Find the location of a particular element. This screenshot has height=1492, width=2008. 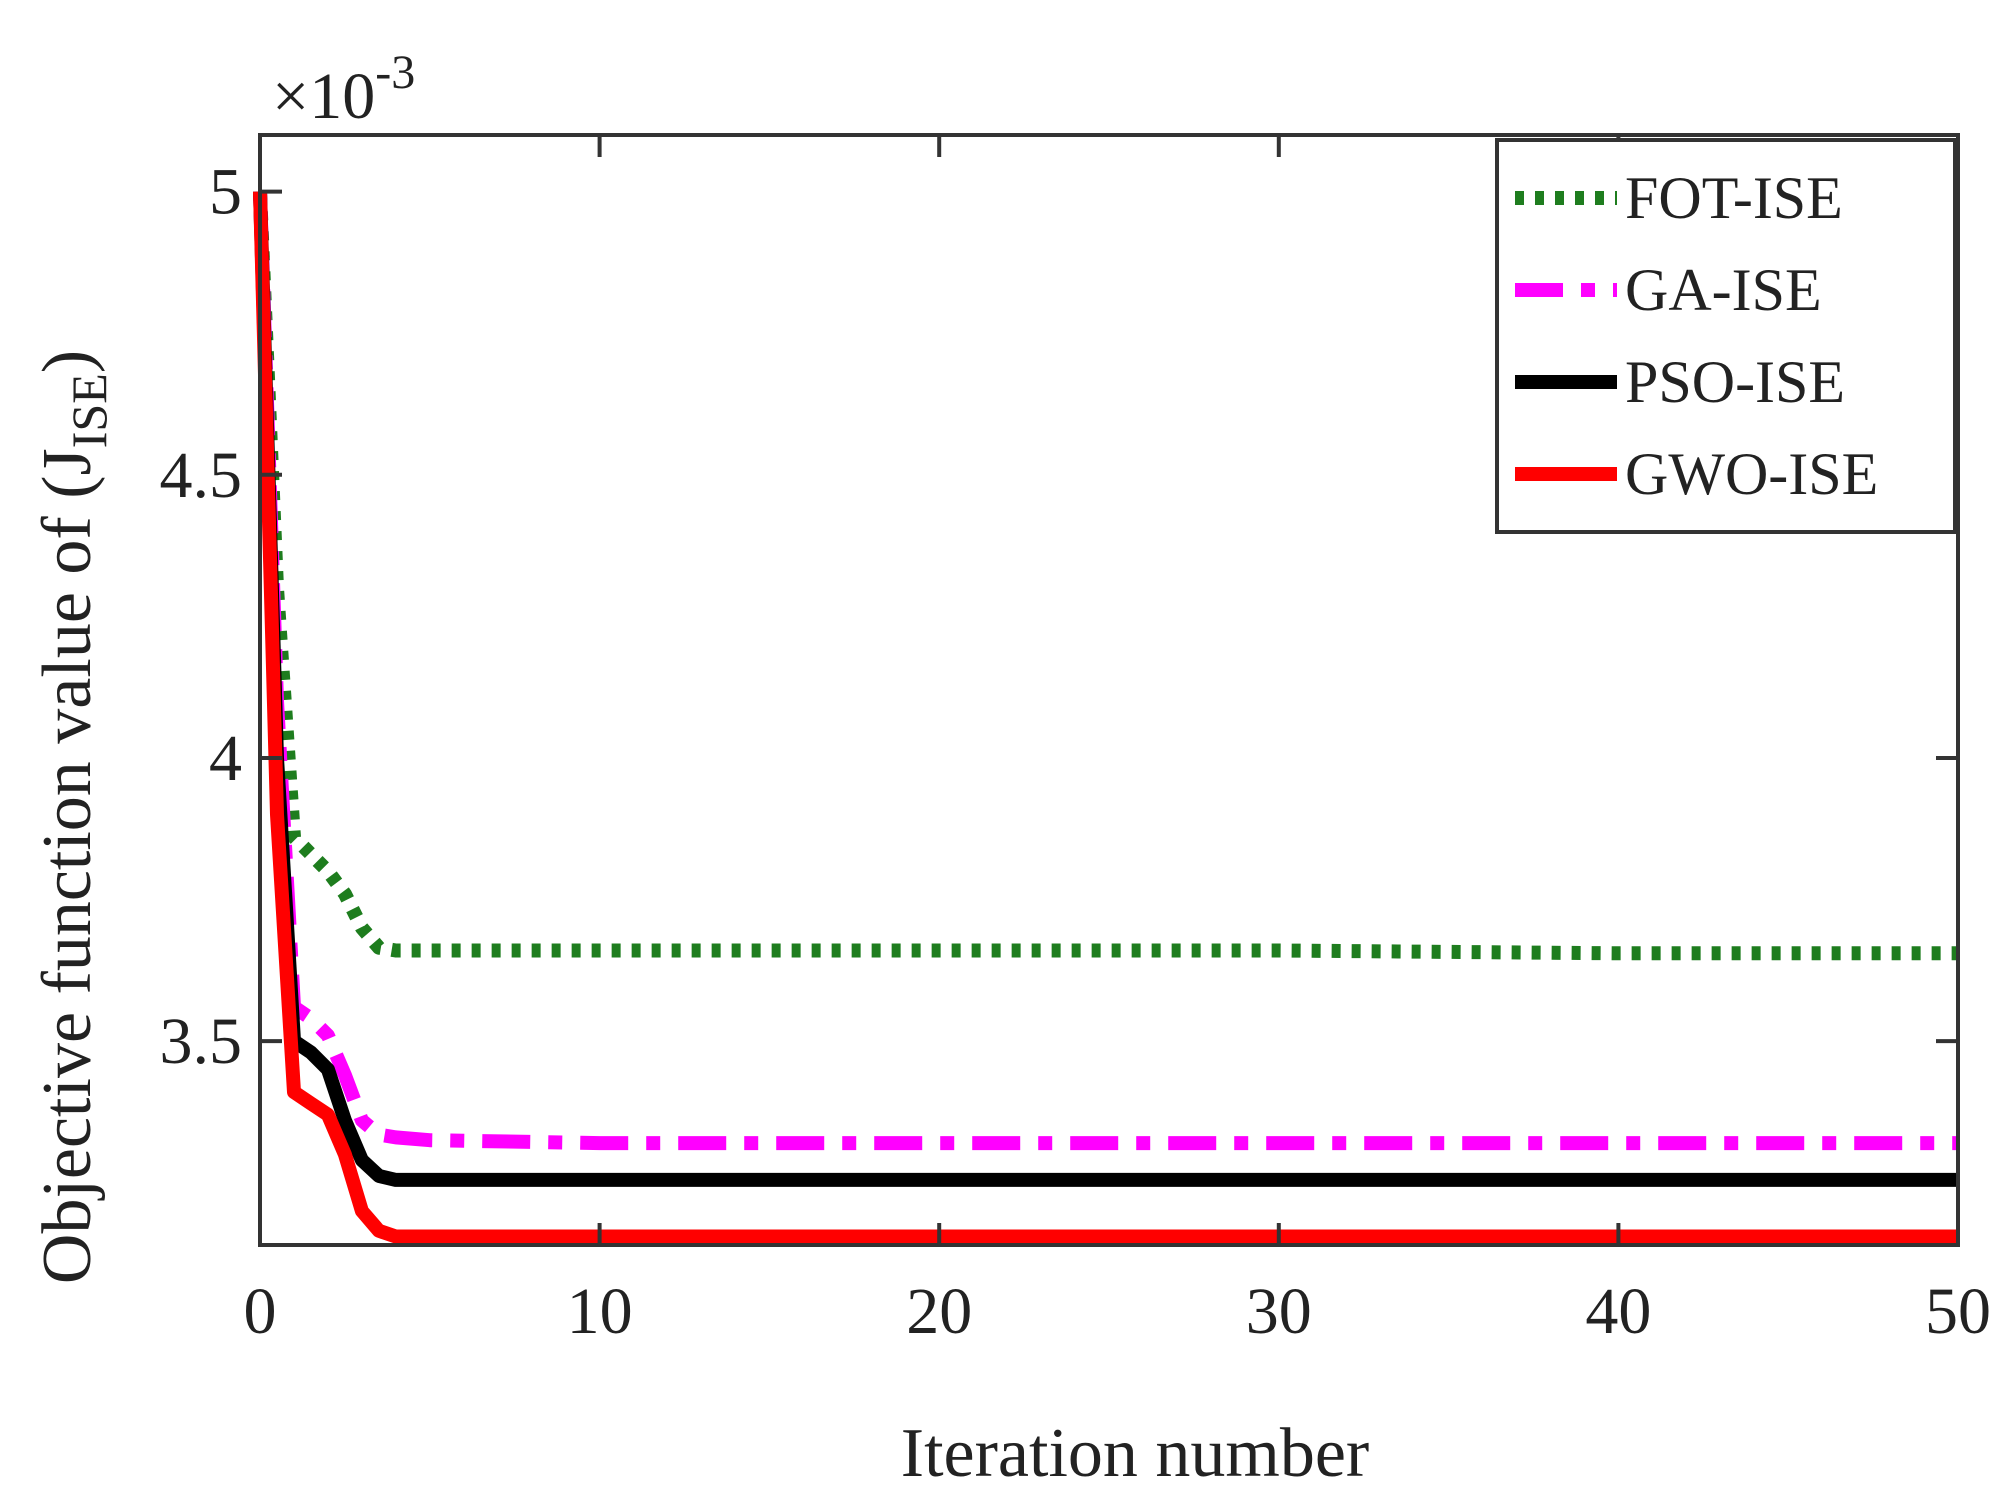

x-tick-label: 20 is located at coordinates (939, 1311).